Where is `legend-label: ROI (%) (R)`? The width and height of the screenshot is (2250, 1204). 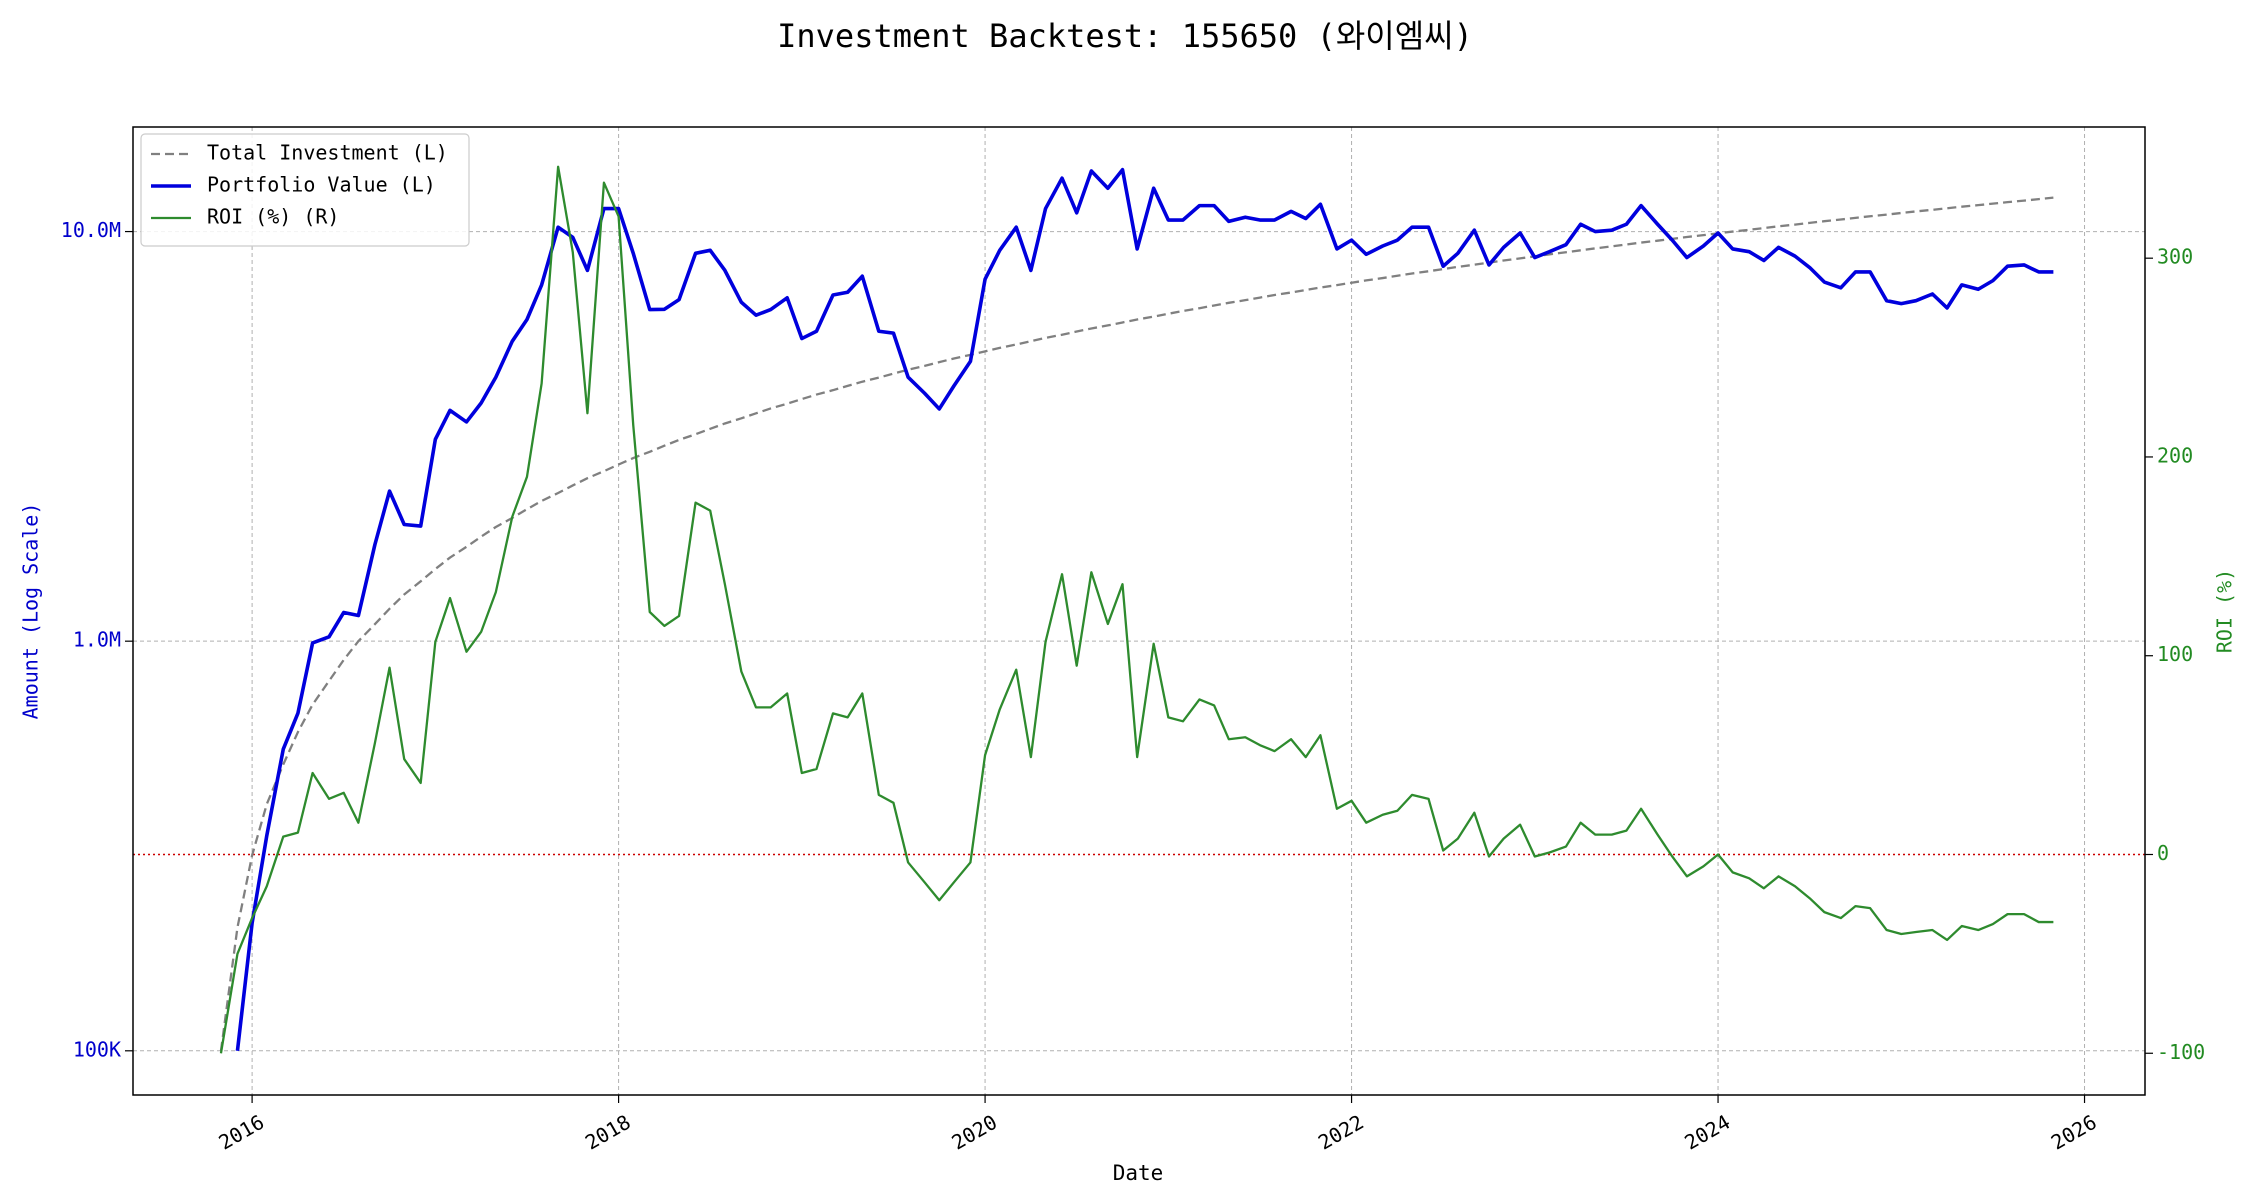
legend-label: ROI (%) (R) is located at coordinates (273, 217).